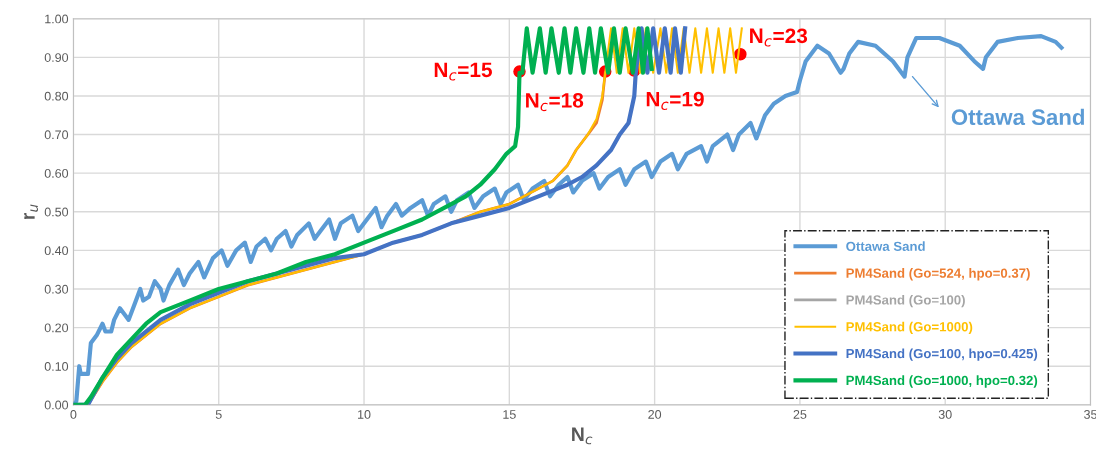 This screenshot has width=1096, height=468. What do you see at coordinates (56, 251) in the screenshot?
I see `y-tick-label: 0.40` at bounding box center [56, 251].